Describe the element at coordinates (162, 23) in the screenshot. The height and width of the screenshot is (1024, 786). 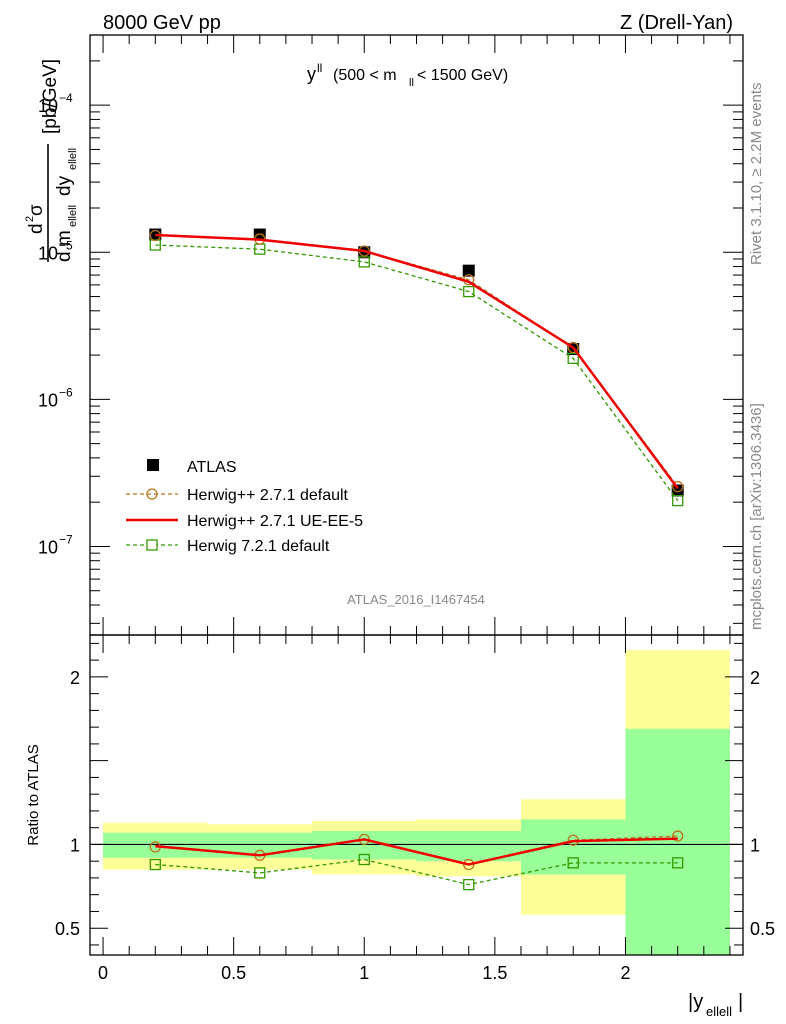
I see `header-left: 8000 GeV pp` at that location.